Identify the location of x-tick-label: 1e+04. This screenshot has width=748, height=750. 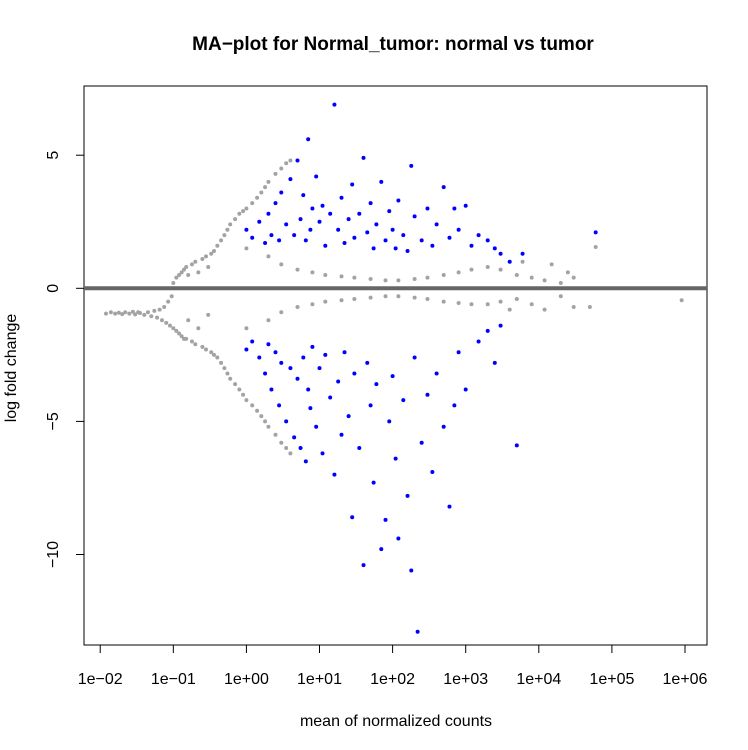
(538, 679).